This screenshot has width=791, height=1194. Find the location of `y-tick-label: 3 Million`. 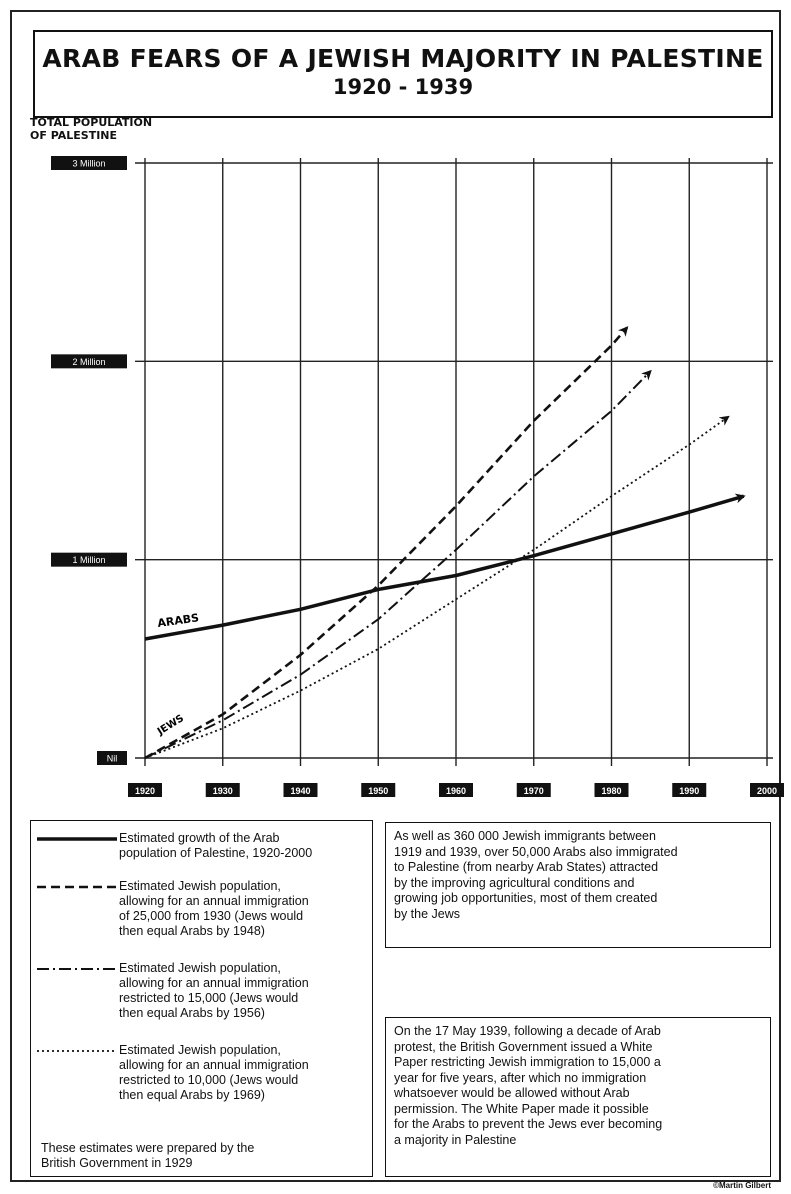

y-tick-label: 3 Million is located at coordinates (88, 164).